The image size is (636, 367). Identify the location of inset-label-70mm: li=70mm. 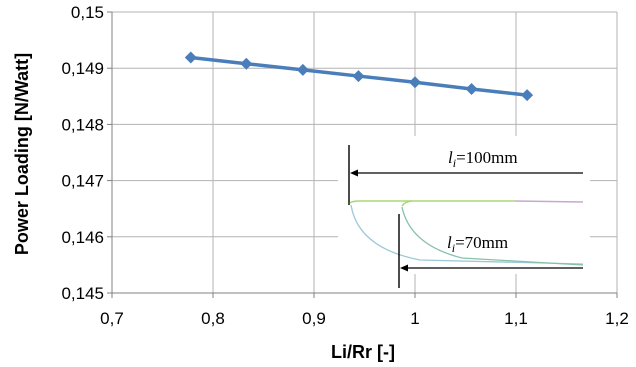
(477, 244).